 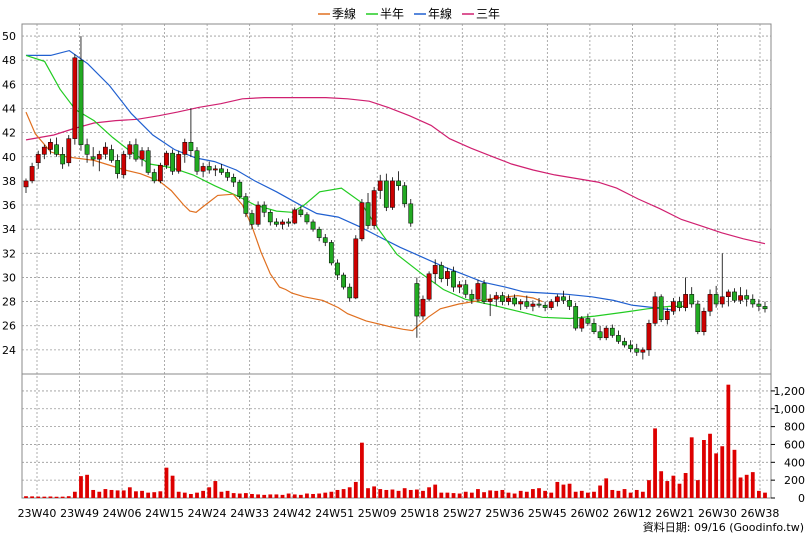 What do you see at coordinates (717, 513) in the screenshot?
I see `x-tick-16: 26W30` at bounding box center [717, 513].